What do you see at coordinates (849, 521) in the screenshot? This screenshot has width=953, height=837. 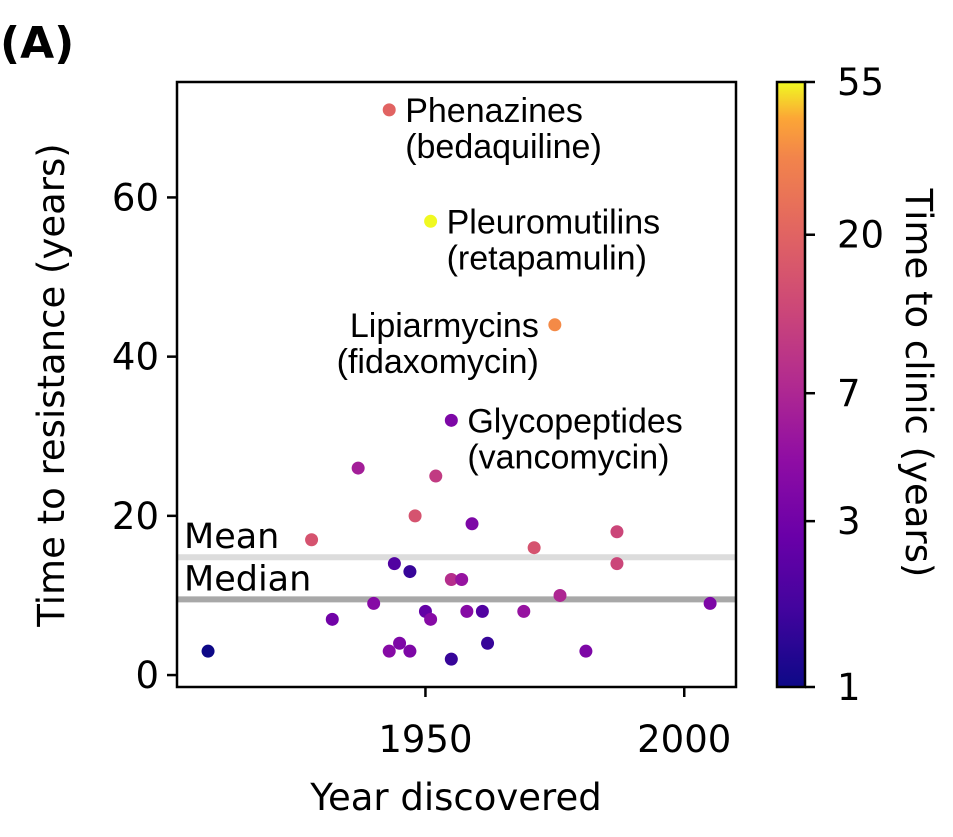 I see `colorbar-tick-label: 3` at bounding box center [849, 521].